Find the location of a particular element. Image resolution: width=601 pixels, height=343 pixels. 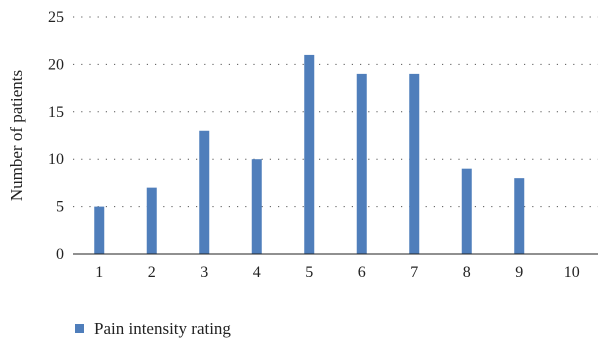

x-tick-labels: 1 2 3 4 5 6 7 8 9 10 is located at coordinates (337, 272).